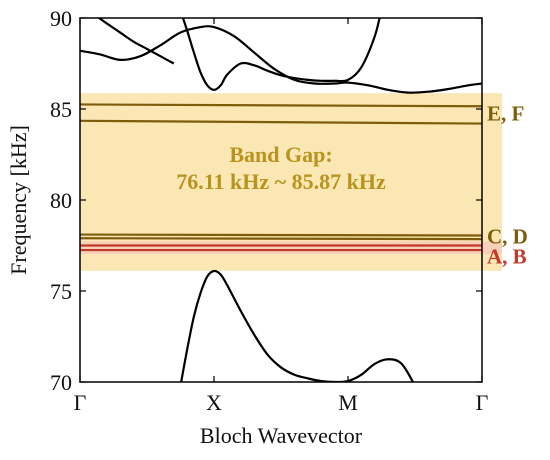 Image resolution: width=550 pixels, height=460 pixels. Describe the element at coordinates (214, 402) in the screenshot. I see `x-tick-label: X` at that location.